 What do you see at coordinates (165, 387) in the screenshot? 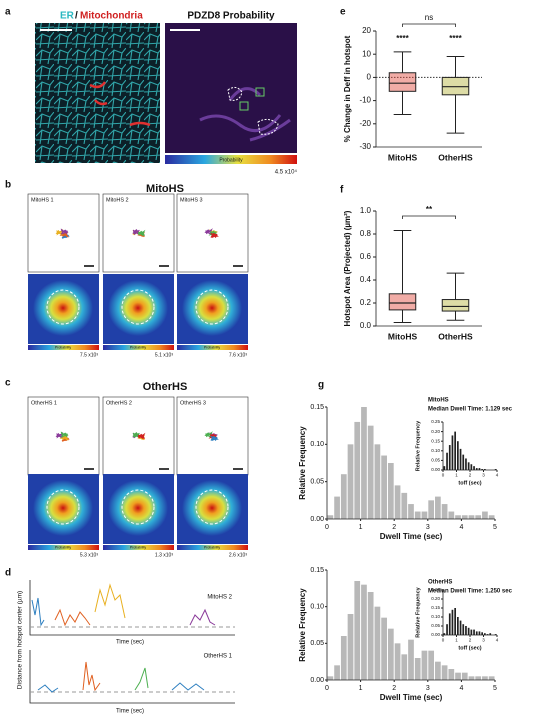
I see `panel-title: OtherHS` at bounding box center [165, 387].